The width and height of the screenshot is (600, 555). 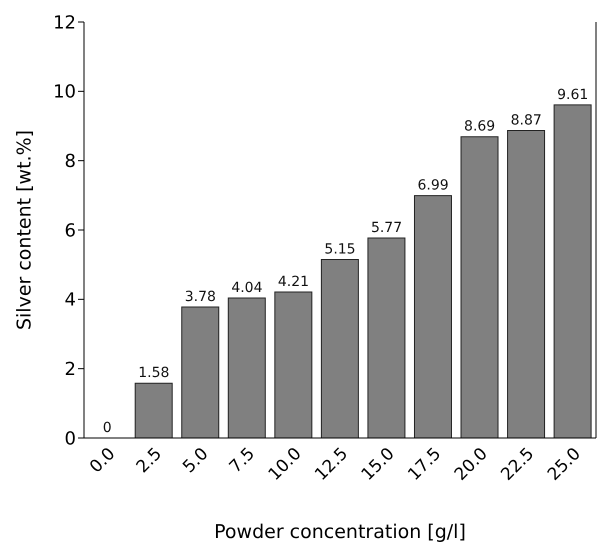 What do you see at coordinates (386, 228) in the screenshot?
I see `data-label: 5.77` at bounding box center [386, 228].